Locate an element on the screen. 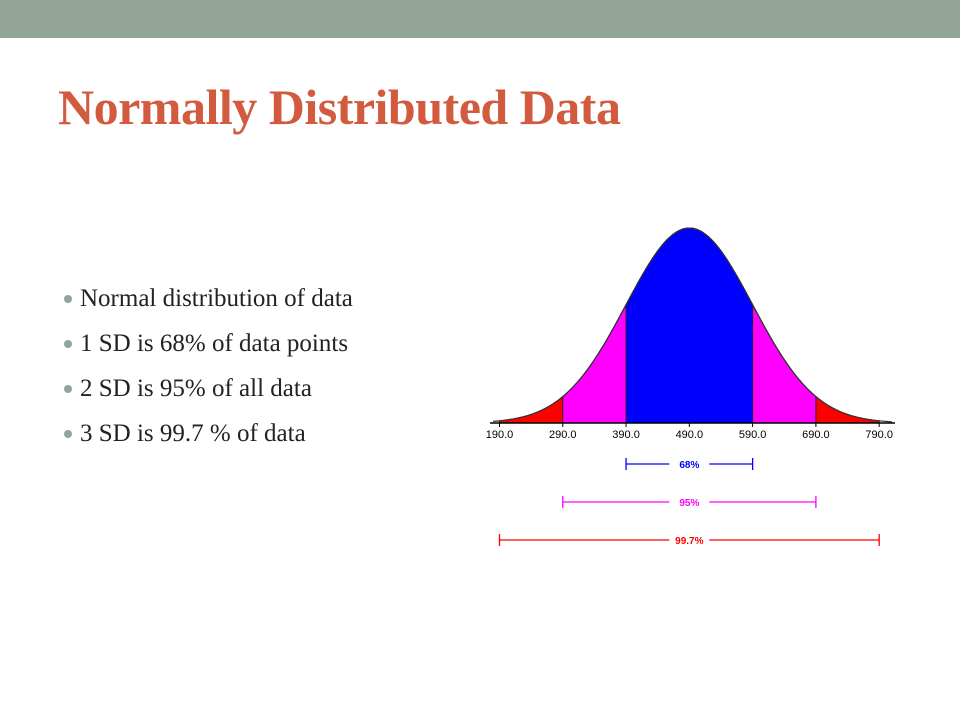  bullet: Normal distribution of data is located at coordinates (208, 298).